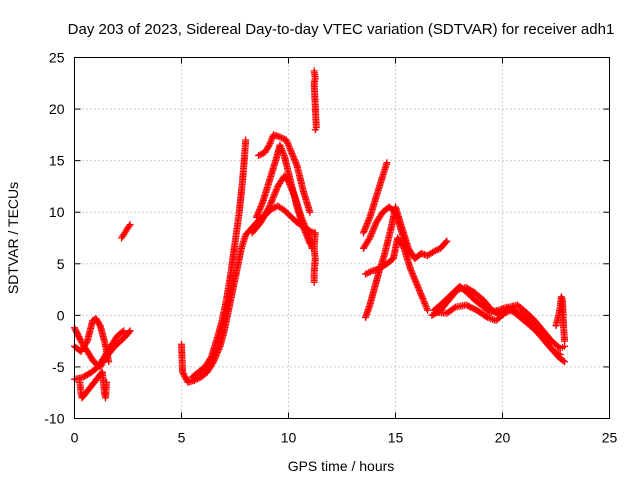  Describe the element at coordinates (610, 438) in the screenshot. I see `x-tick-label: 25` at that location.